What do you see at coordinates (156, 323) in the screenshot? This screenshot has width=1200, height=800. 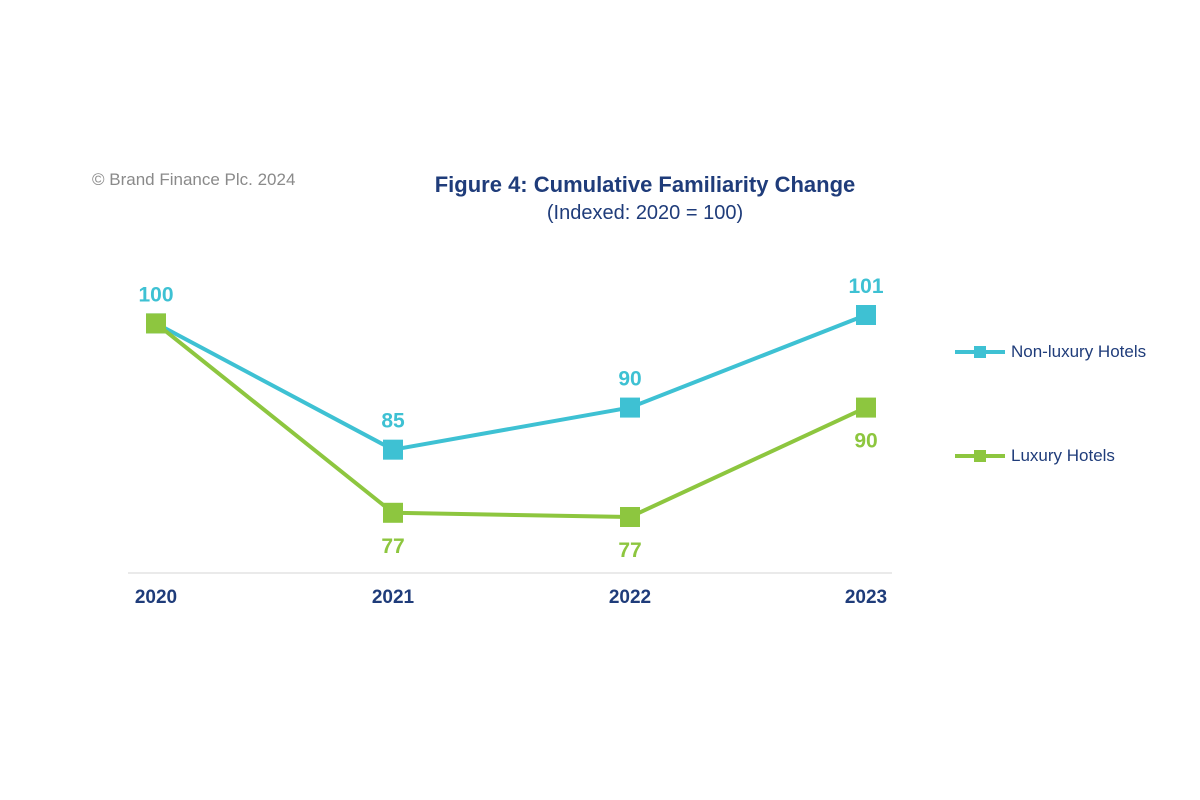 I see `data-point-s1-2020` at bounding box center [156, 323].